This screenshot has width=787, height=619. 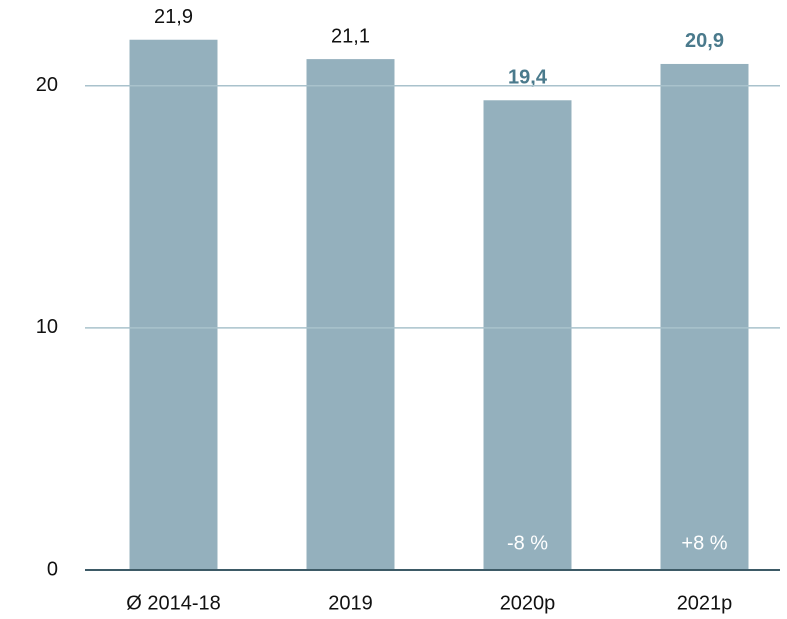 What do you see at coordinates (173, 17) in the screenshot?
I see `value-label: 21,9` at bounding box center [173, 17].